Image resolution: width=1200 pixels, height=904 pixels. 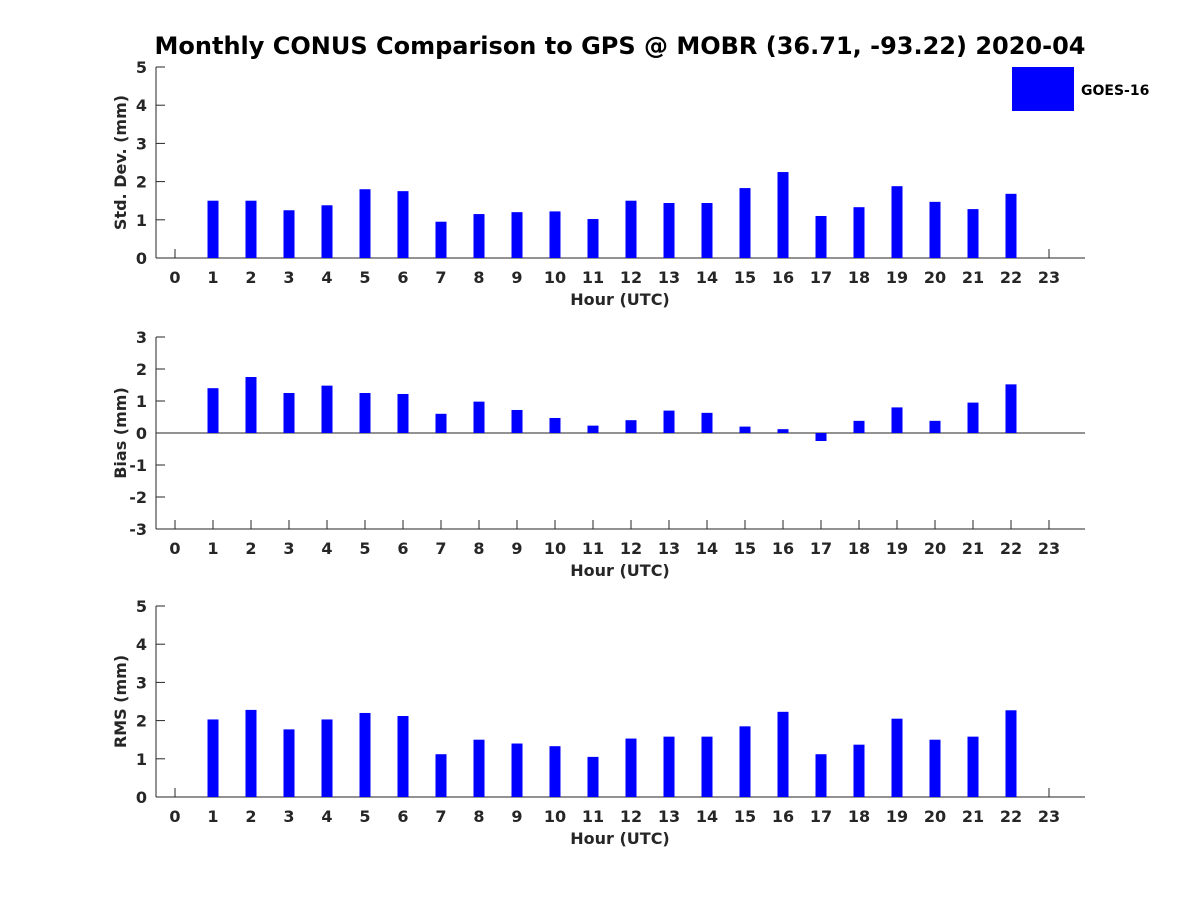 What do you see at coordinates (935, 816) in the screenshot?
I see `rms-xtick-label: 20` at bounding box center [935, 816].